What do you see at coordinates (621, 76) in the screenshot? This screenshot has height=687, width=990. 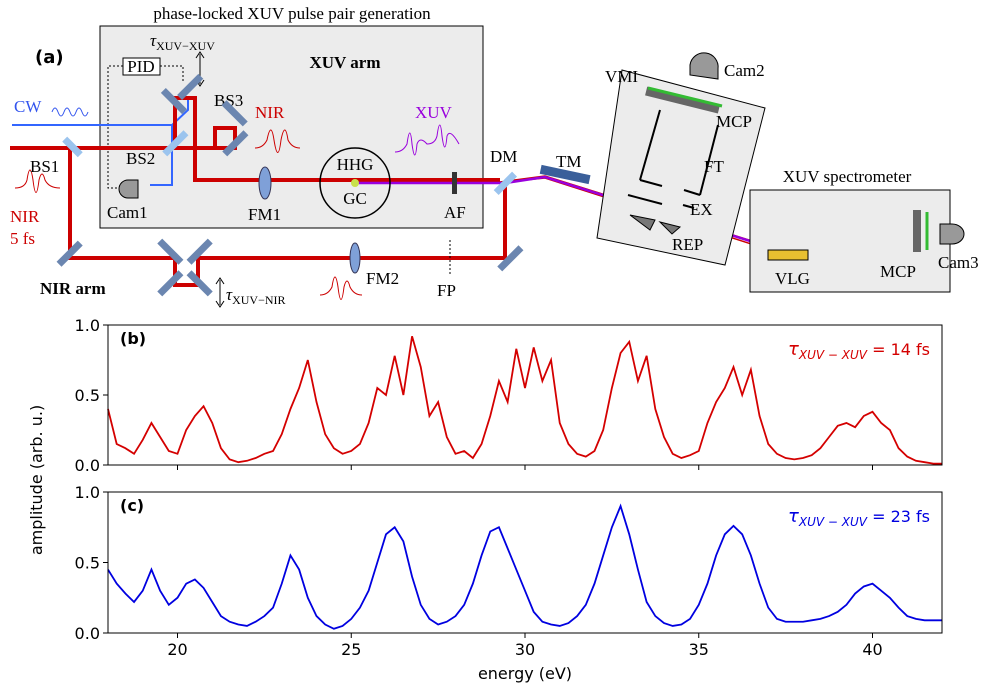 I see `vmi-label: VMI` at bounding box center [621, 76].